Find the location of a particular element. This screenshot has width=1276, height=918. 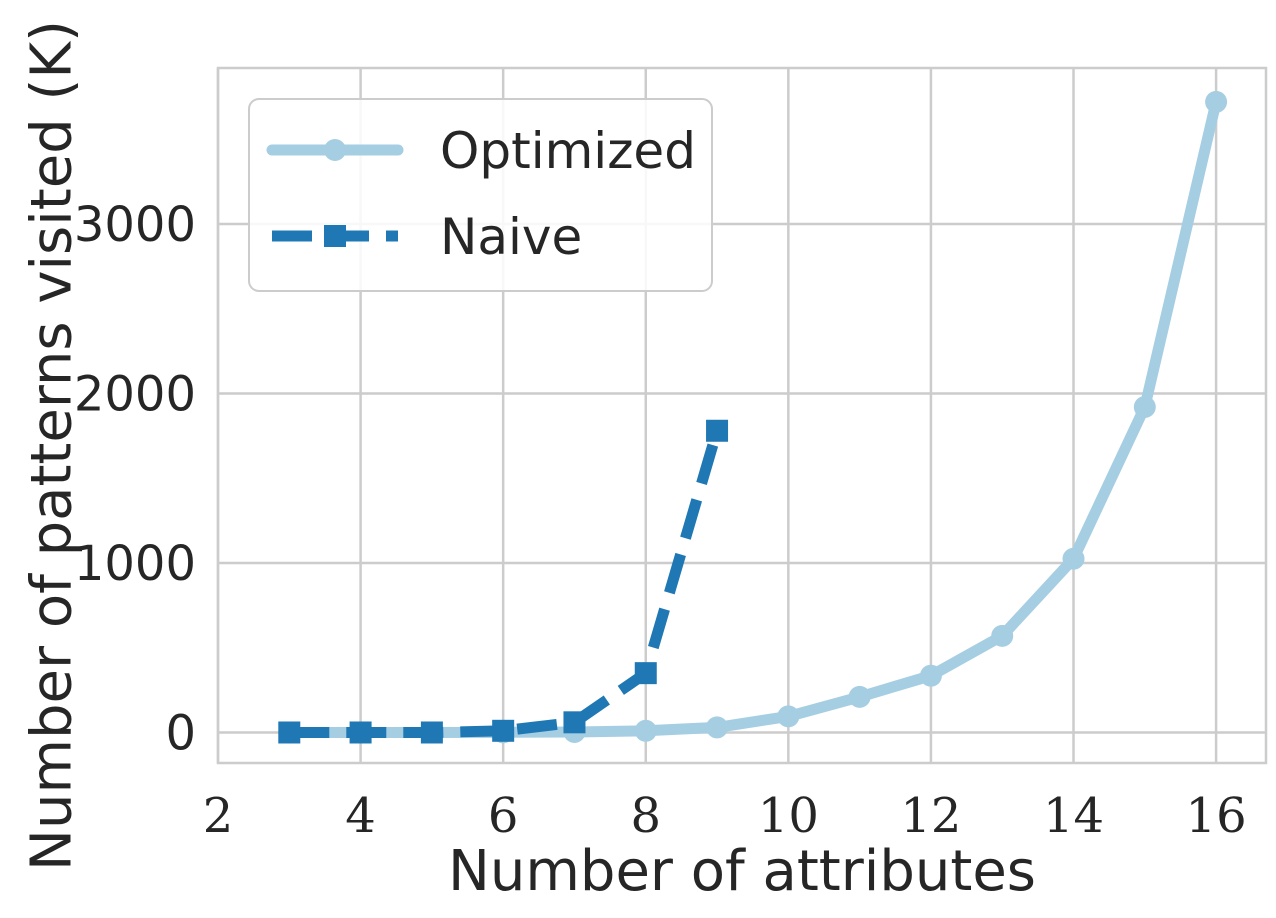

legend-entry-optimized: Optimized is located at coordinates (481, 151).